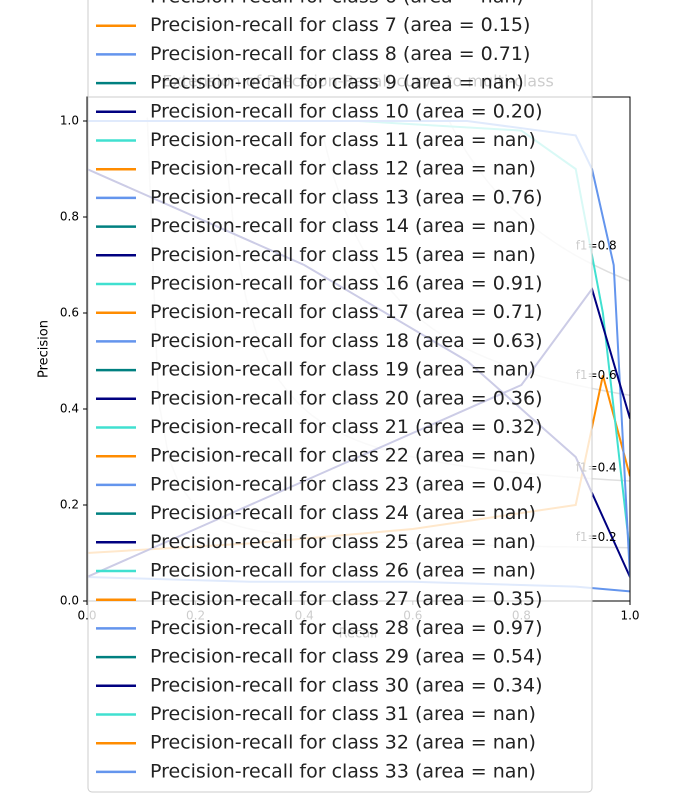 The image size is (700, 800). Describe the element at coordinates (629, 616) in the screenshot. I see `x-tick-label: 1.0` at that location.